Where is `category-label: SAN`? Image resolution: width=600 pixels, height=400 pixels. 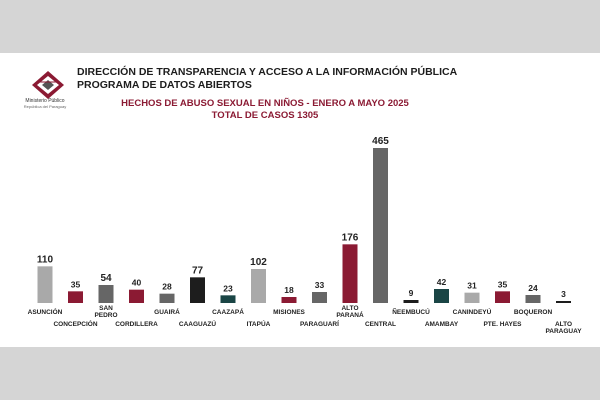 category-label: SAN is located at coordinates (106, 308).